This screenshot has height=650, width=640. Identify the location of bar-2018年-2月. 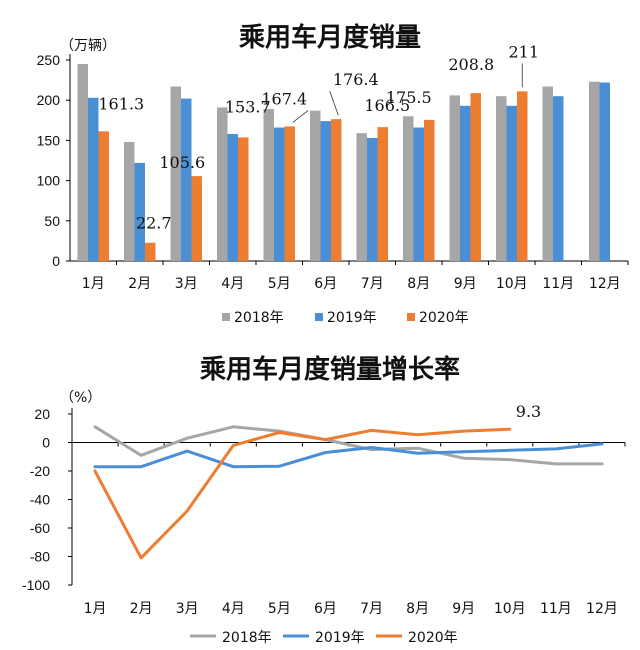
(129, 201).